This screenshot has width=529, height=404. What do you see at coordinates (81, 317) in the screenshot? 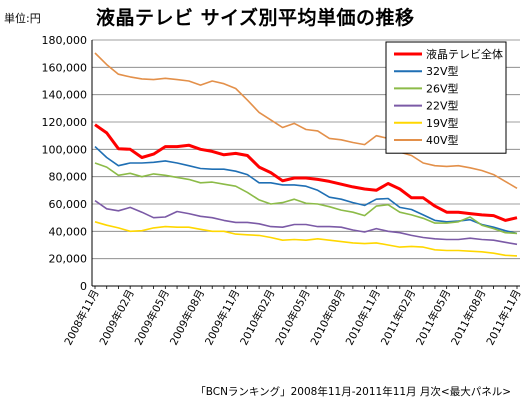
I see `x-tick-label: 2008年11月` at bounding box center [81, 317].